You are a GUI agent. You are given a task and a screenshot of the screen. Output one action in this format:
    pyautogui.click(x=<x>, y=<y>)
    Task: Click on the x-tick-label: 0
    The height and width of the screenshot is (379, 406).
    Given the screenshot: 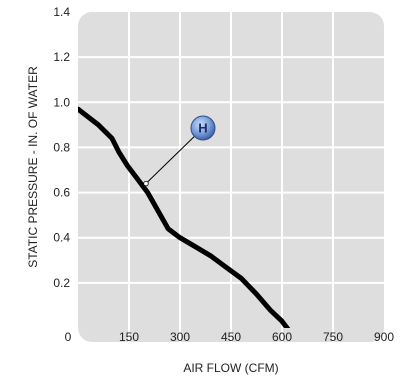 What is the action you would take?
    pyautogui.click(x=68, y=337)
    